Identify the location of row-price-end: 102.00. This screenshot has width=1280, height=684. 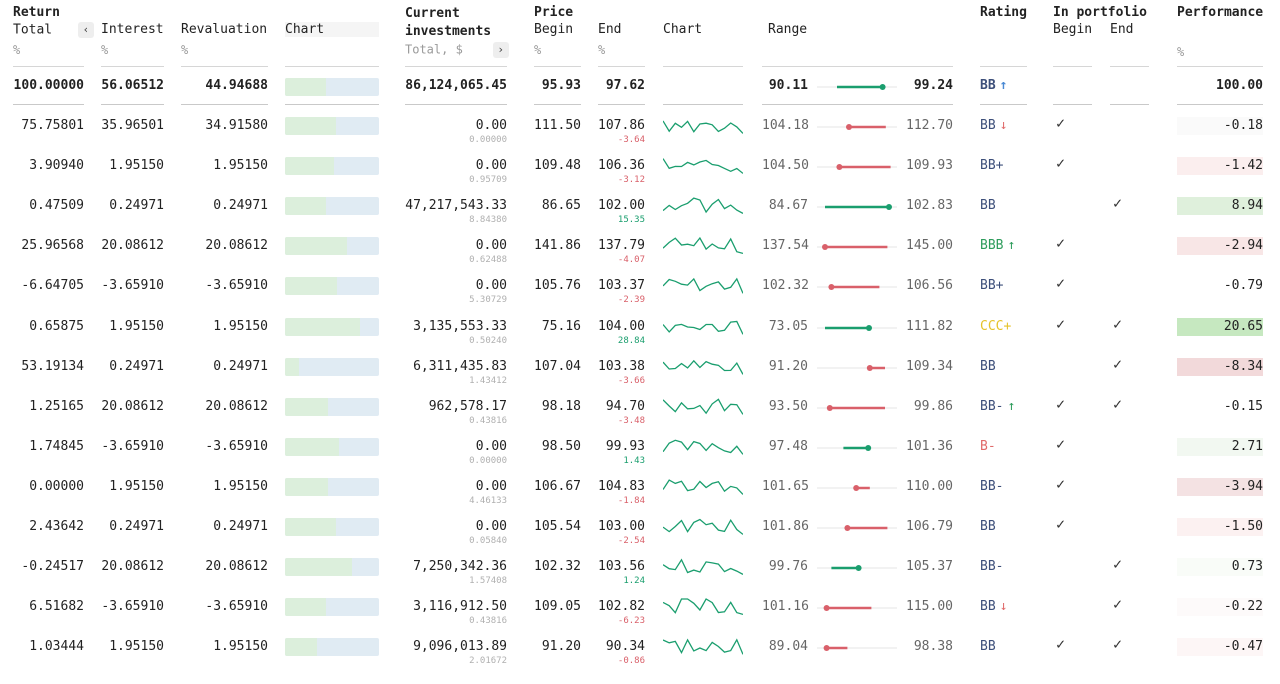
(621, 205).